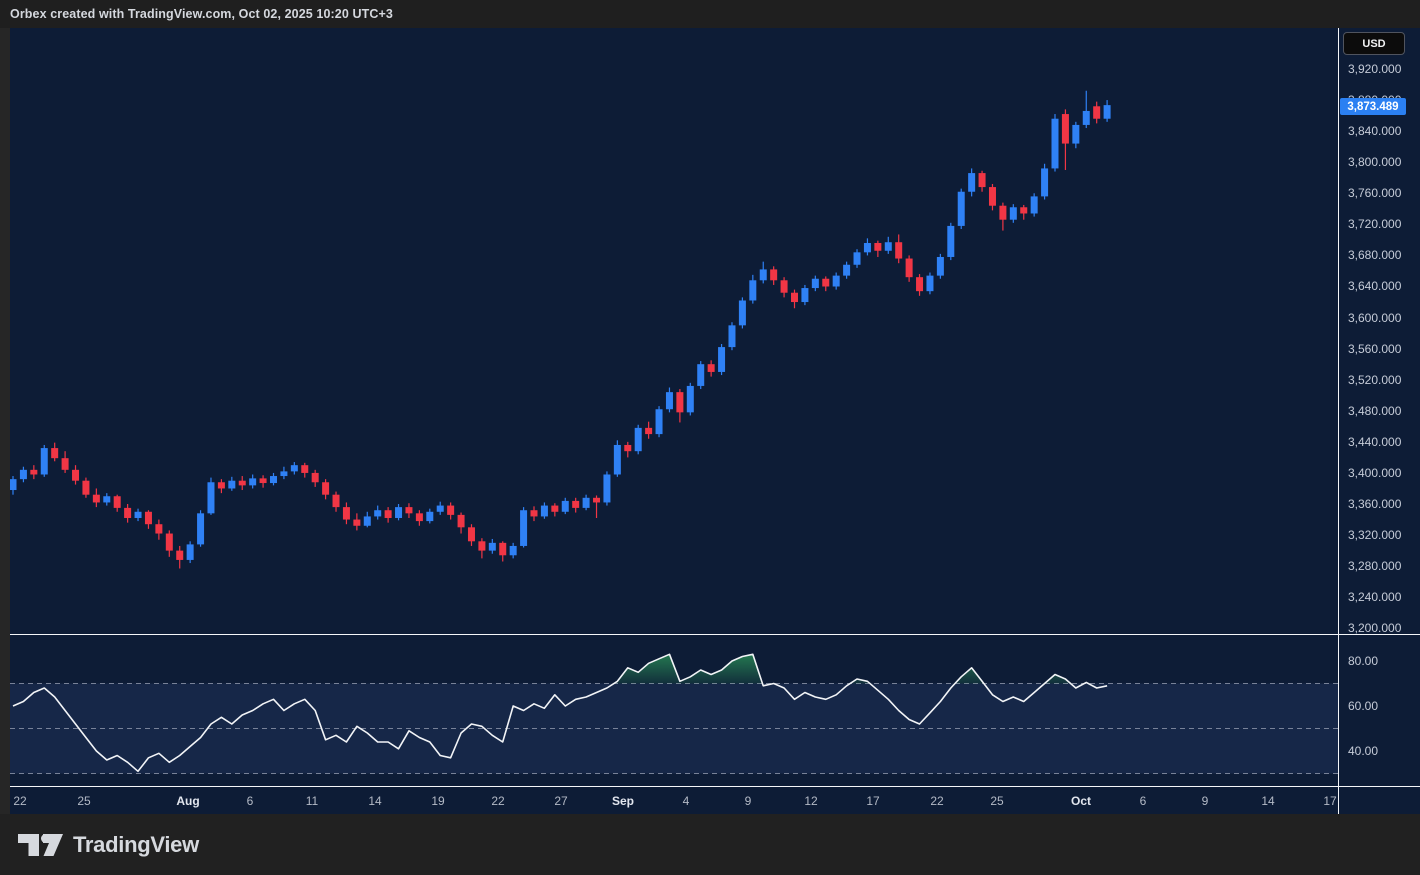 This screenshot has height=875, width=1420. I want to click on rsi-line, so click(560, 713).